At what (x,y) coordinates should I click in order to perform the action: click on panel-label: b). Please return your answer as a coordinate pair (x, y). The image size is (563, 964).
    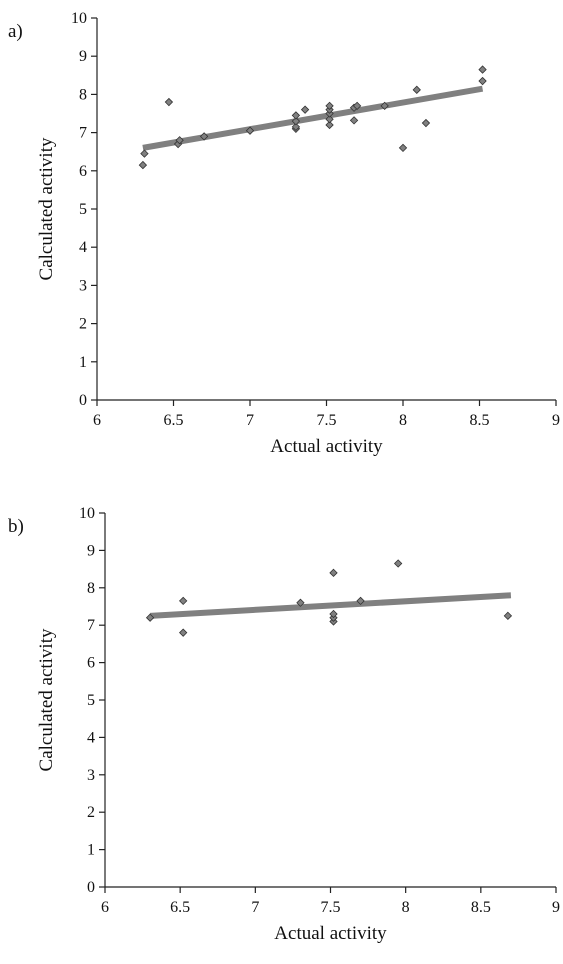
    Looking at the image, I should click on (16, 526).